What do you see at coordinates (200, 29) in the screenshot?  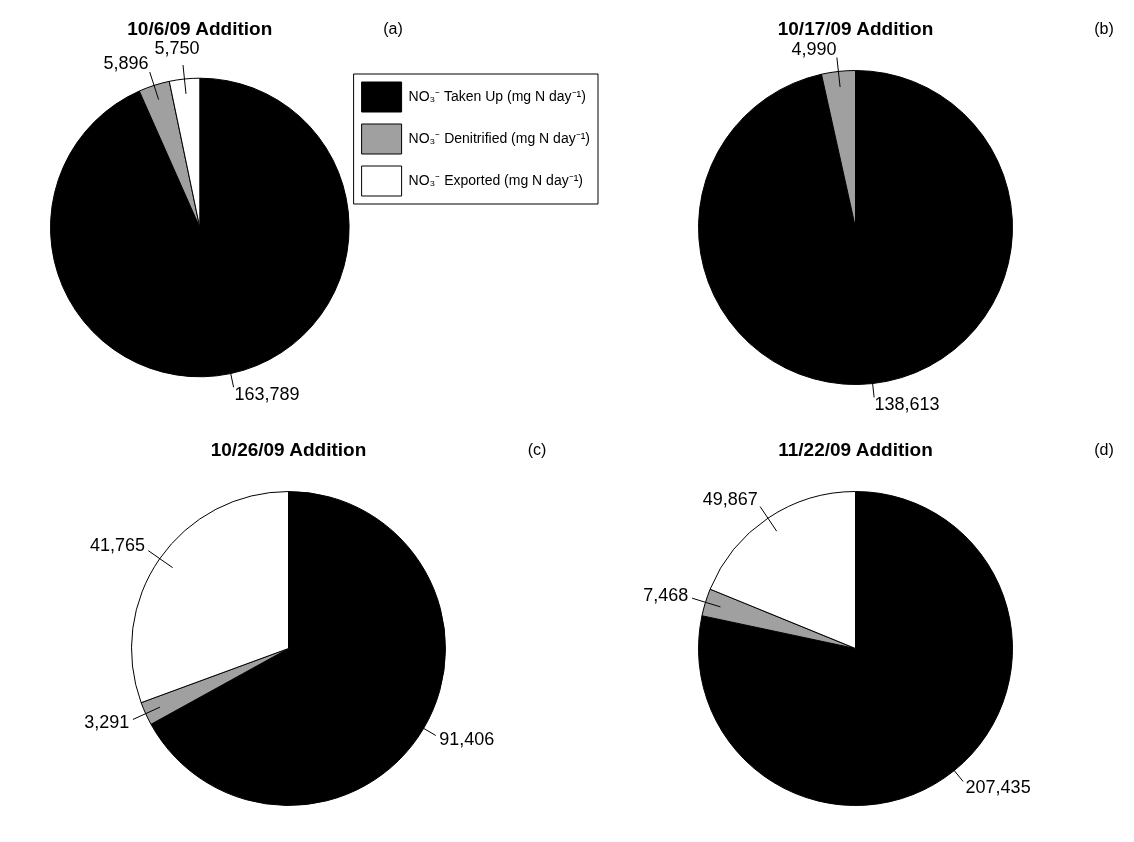 I see `chart-title: 10/6/09 Addition` at bounding box center [200, 29].